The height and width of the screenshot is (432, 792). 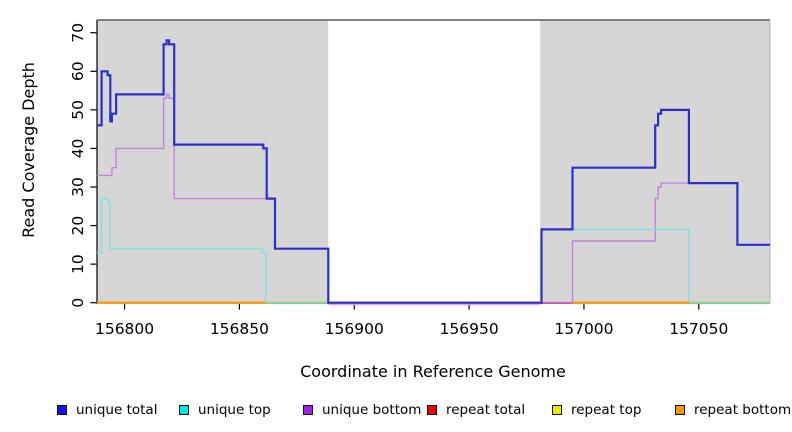 What do you see at coordinates (78, 264) in the screenshot?
I see `y-tick-label: 10` at bounding box center [78, 264].